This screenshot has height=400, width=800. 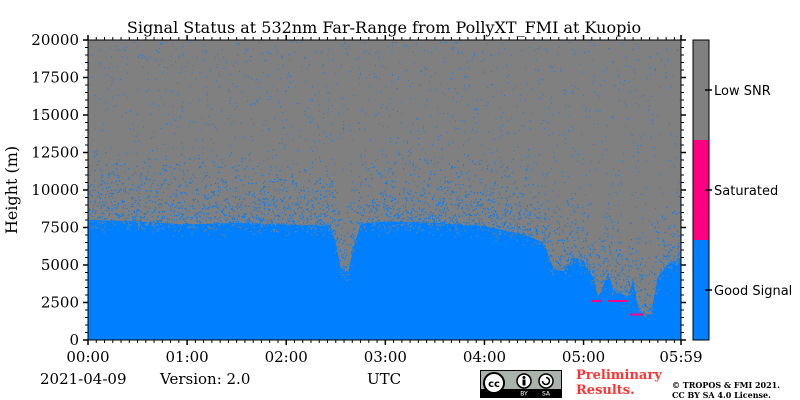 I want to click on colorbar-label: Low SNR, so click(x=742, y=91).